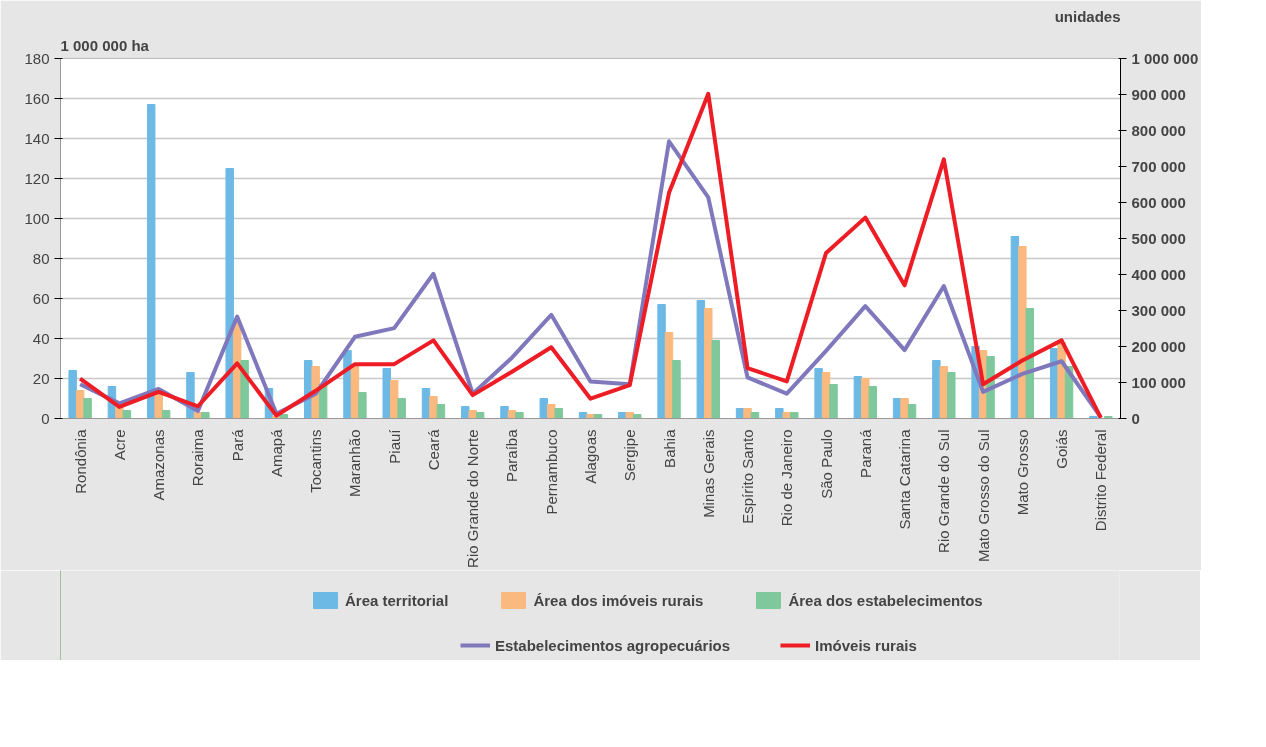  I want to click on x-tick-label: Rio Grande do Norte, so click(473, 498).